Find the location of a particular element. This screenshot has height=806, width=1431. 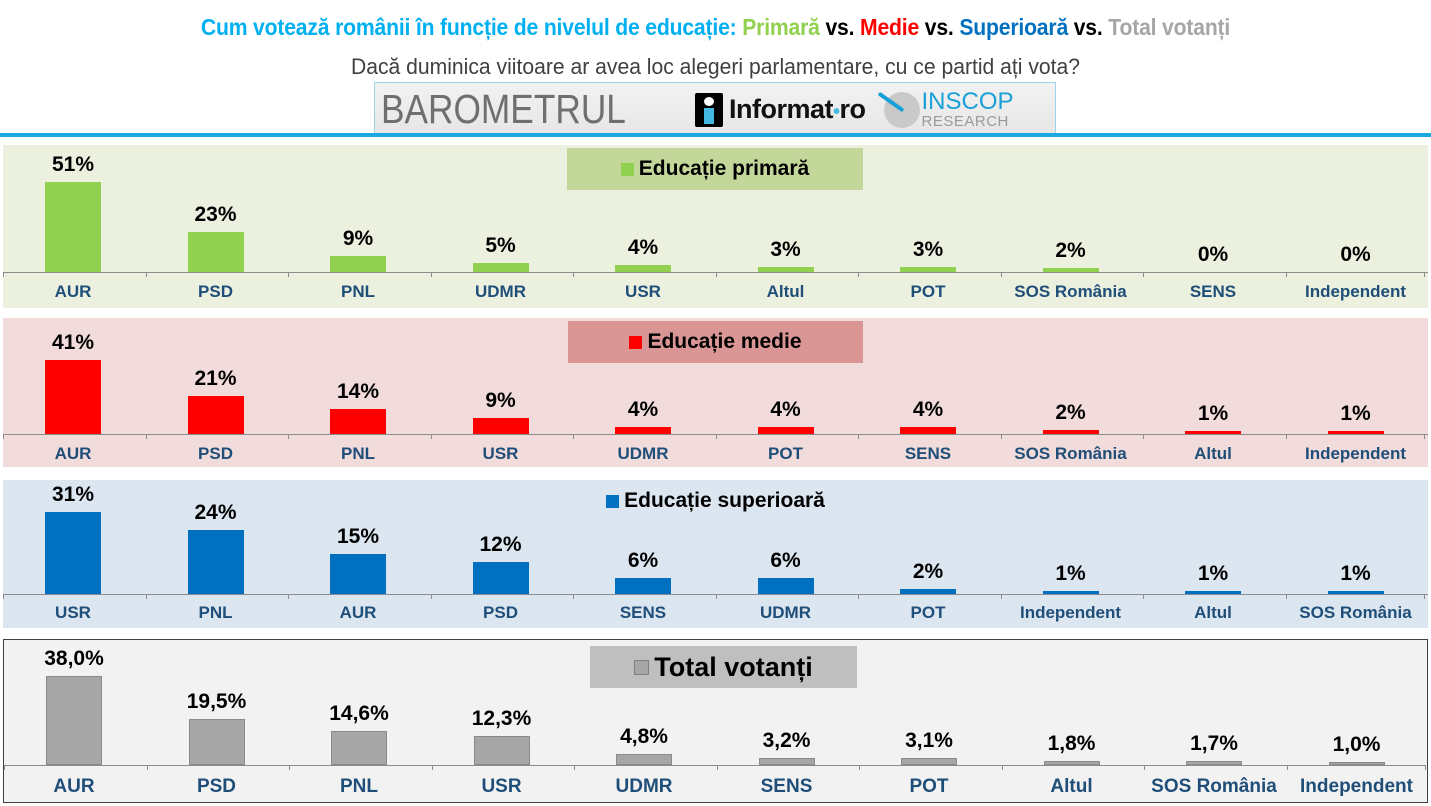

data-label: 41% is located at coordinates (73, 343).